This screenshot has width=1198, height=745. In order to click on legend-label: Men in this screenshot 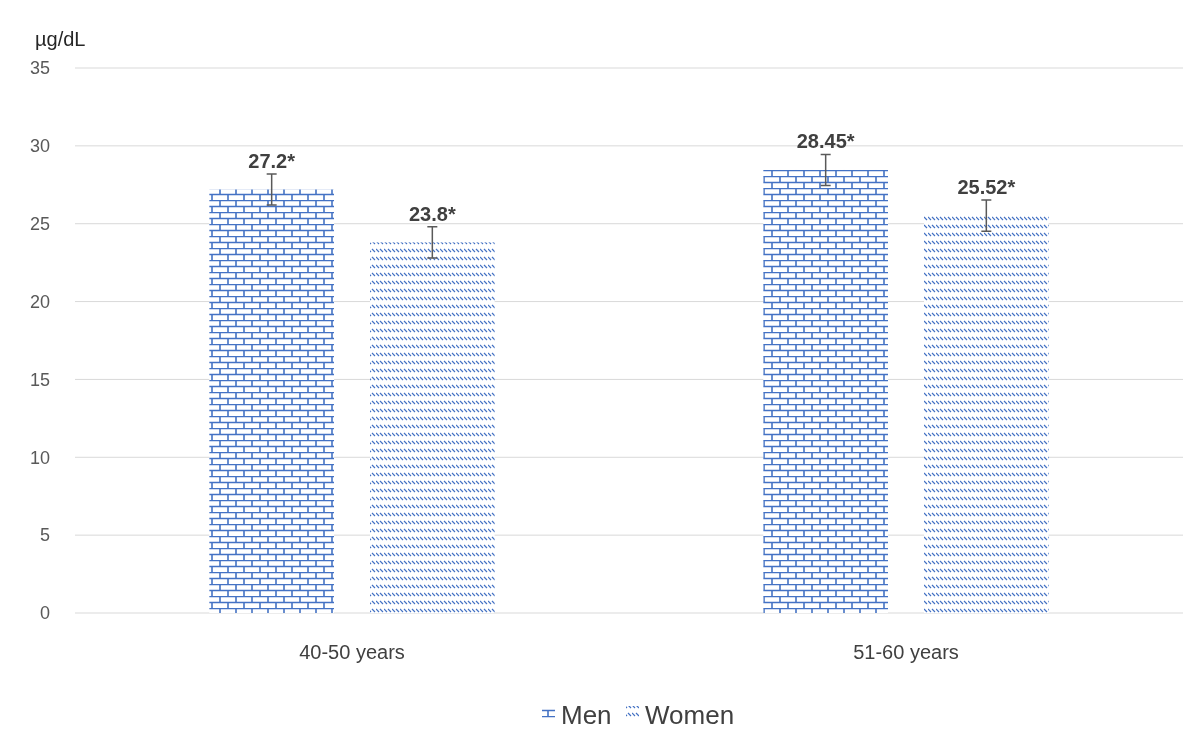, I will do `click(586, 715)`.